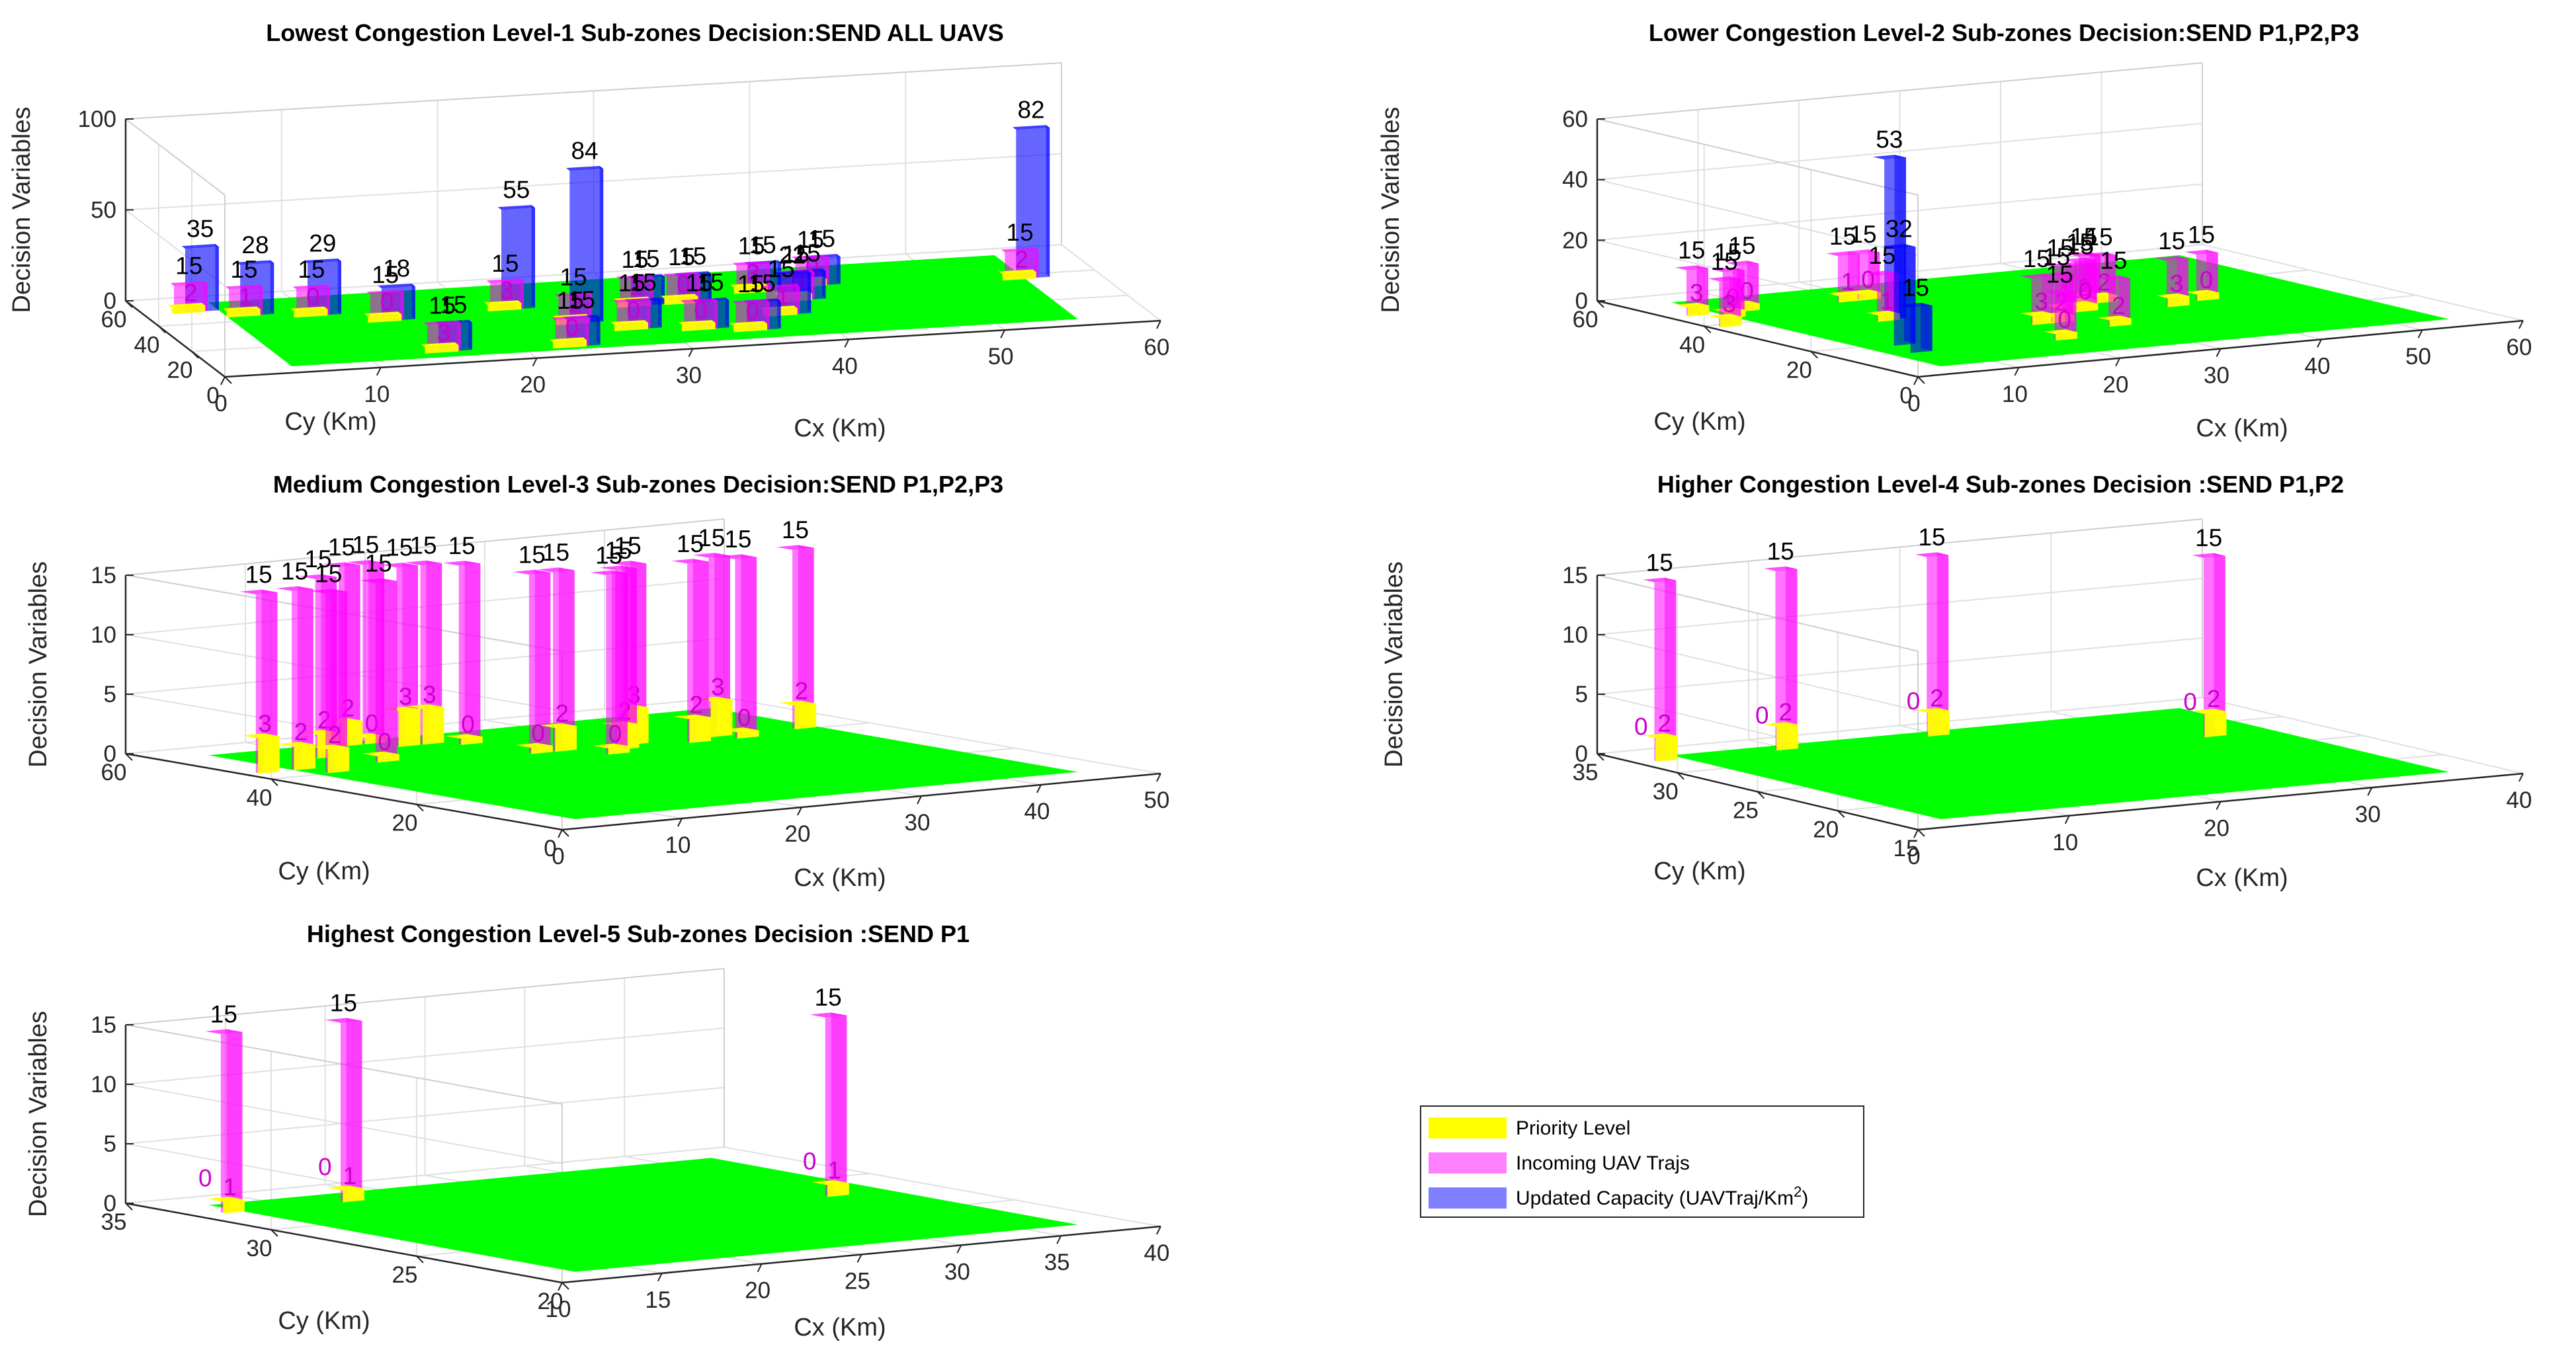  Describe the element at coordinates (1603, 1163) in the screenshot. I see `legend-label: Incoming UAV Trajs` at that location.